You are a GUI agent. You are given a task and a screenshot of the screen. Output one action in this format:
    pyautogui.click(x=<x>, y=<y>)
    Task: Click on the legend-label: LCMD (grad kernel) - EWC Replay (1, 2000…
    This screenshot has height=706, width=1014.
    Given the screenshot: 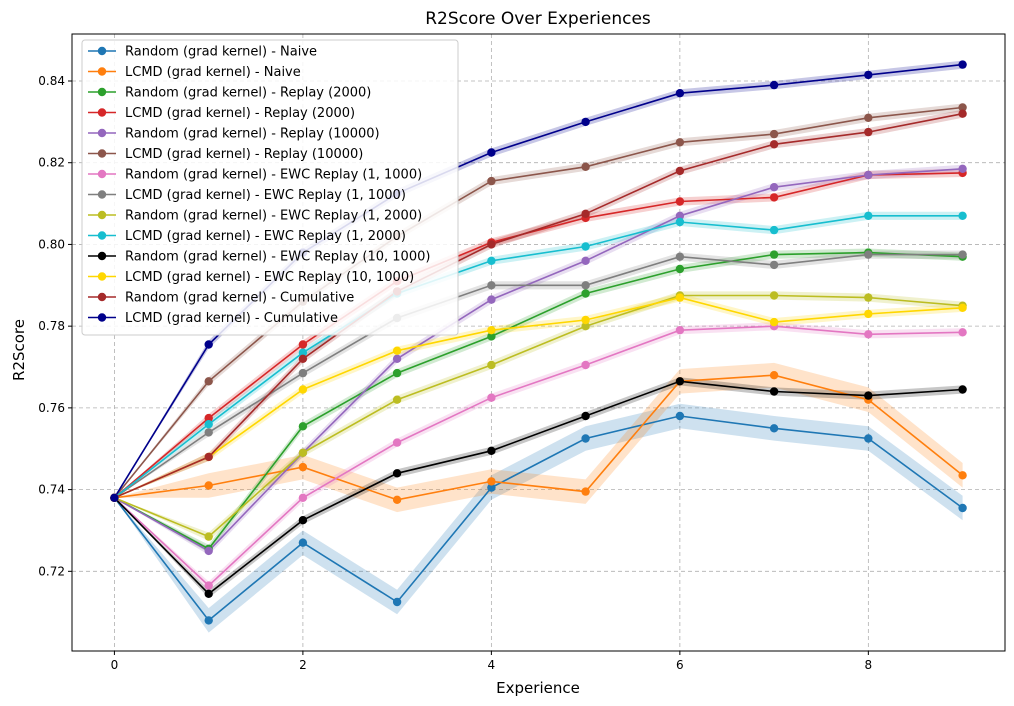 What is the action you would take?
    pyautogui.click(x=265, y=236)
    